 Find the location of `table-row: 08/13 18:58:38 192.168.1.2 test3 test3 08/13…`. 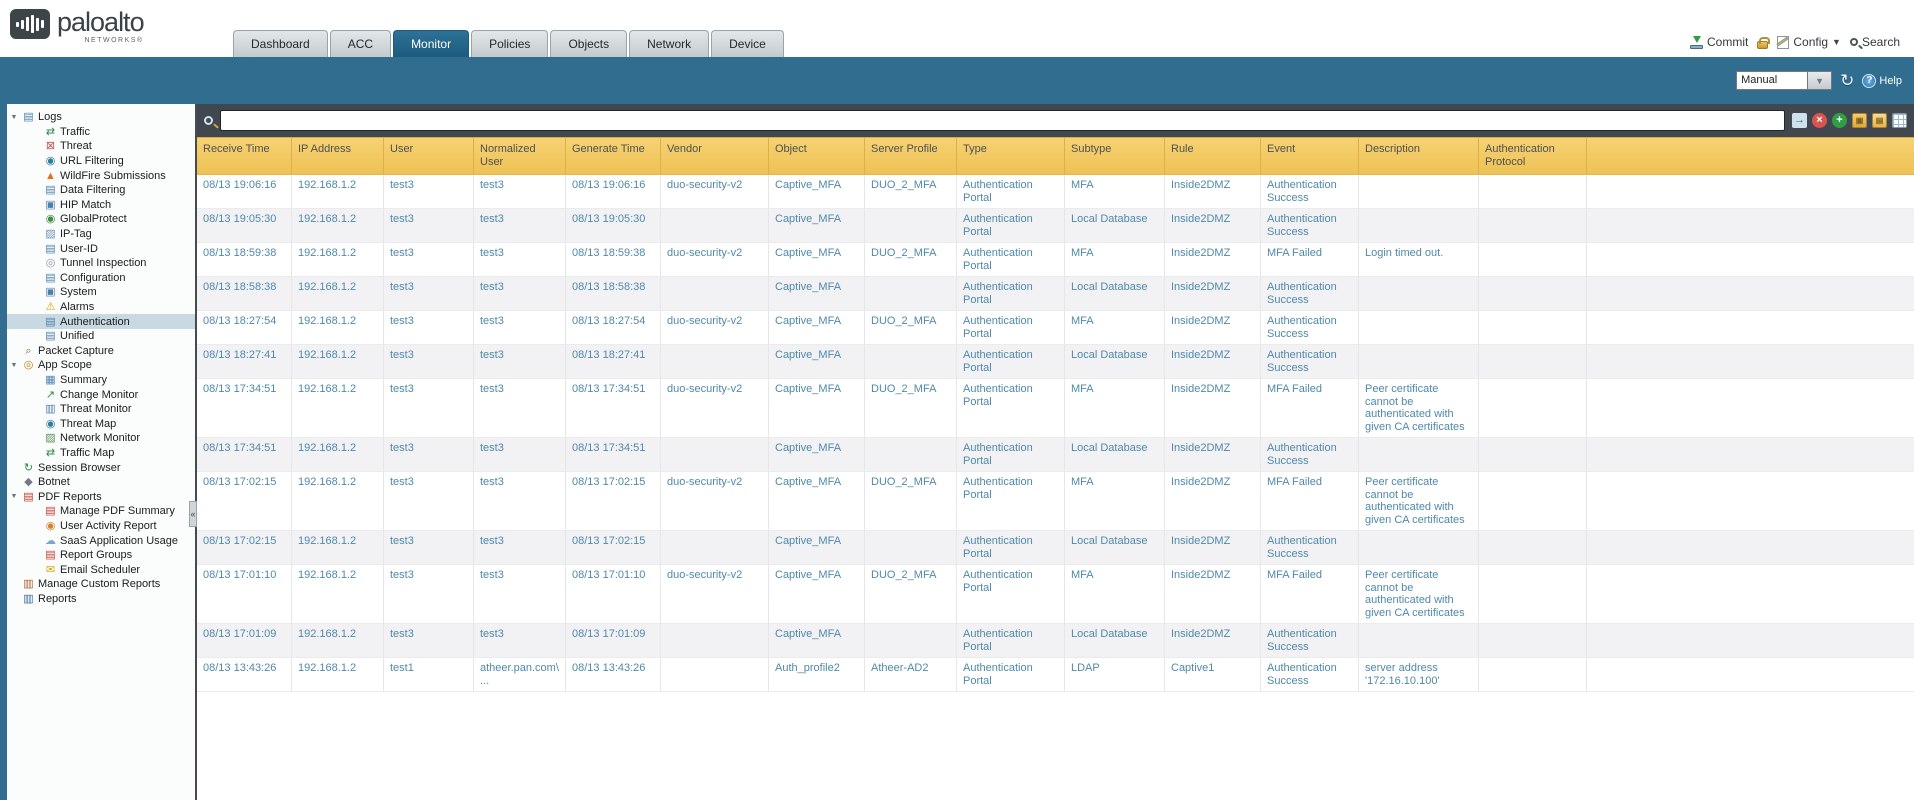

table-row: 08/13 18:58:38 192.168.1.2 test3 test3 08/13… is located at coordinates (1055, 294).